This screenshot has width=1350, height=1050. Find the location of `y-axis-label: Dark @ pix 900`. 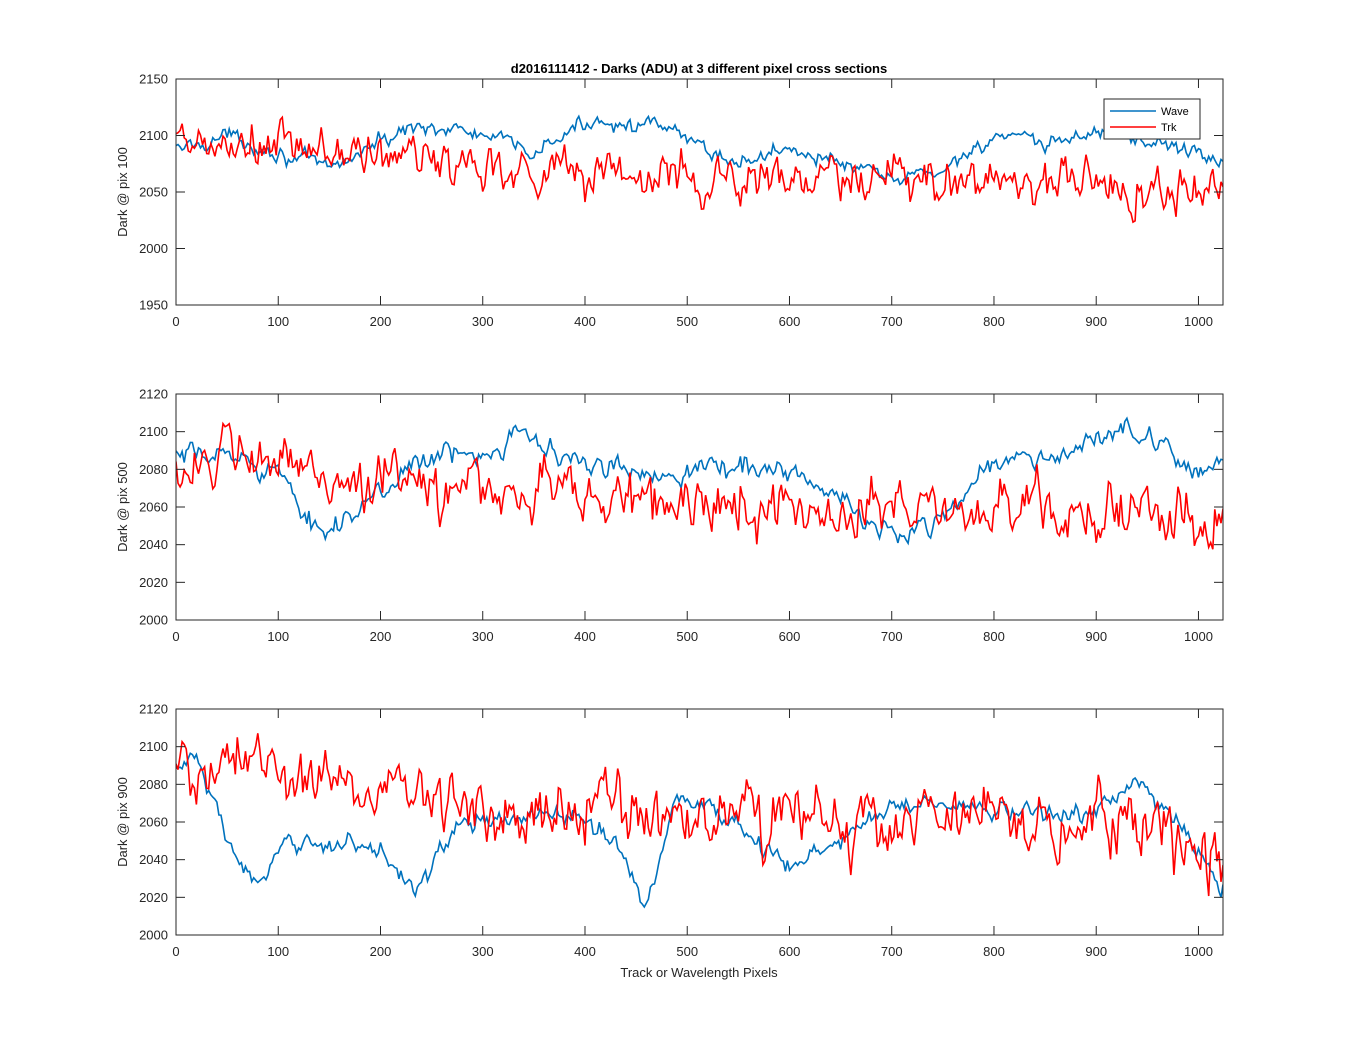

y-axis-label: Dark @ pix 900 is located at coordinates (122, 822).